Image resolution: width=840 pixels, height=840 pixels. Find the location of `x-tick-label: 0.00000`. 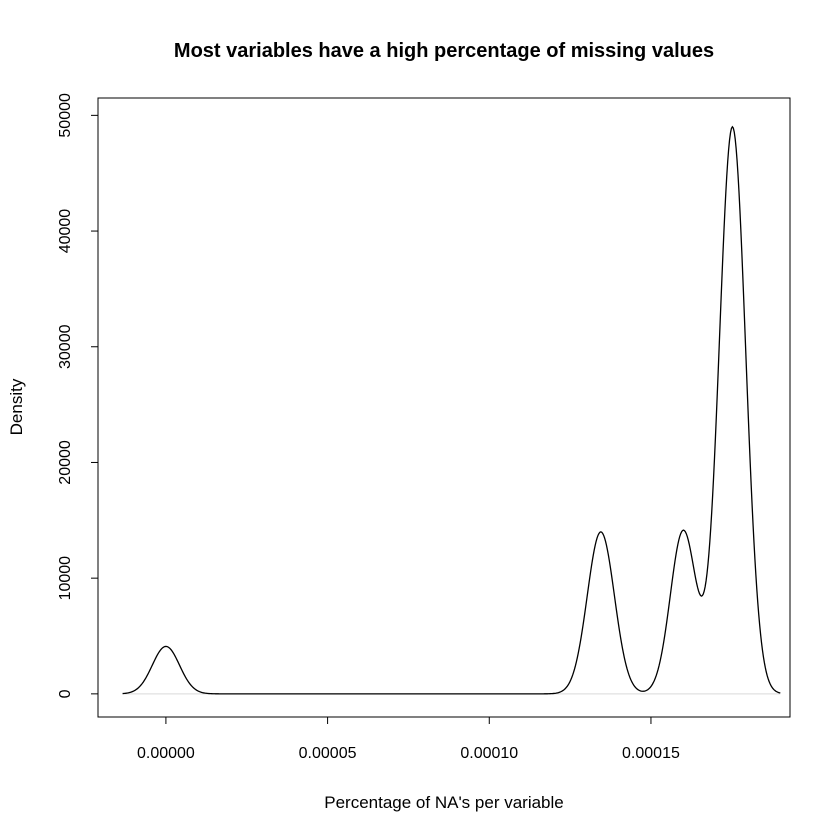

x-tick-label: 0.00000 is located at coordinates (166, 753).